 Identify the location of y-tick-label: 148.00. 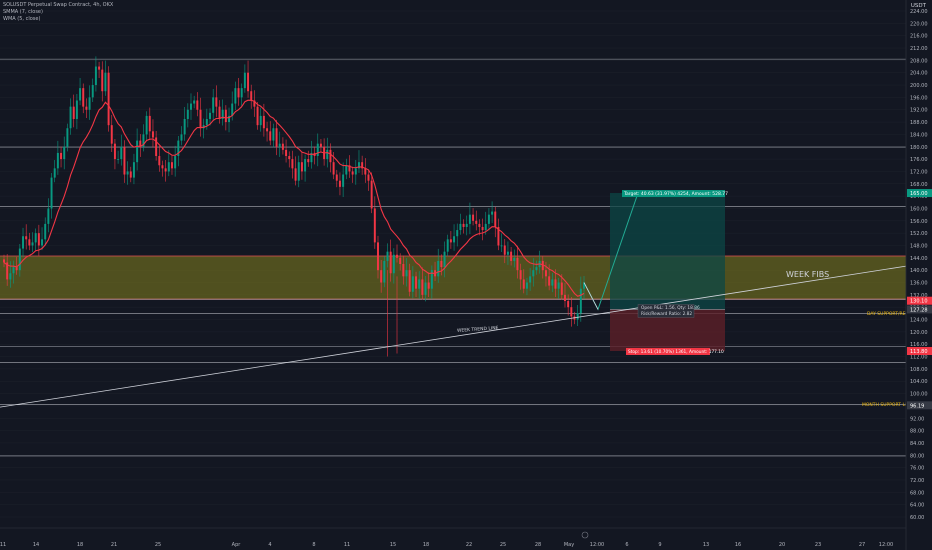
(919, 246).